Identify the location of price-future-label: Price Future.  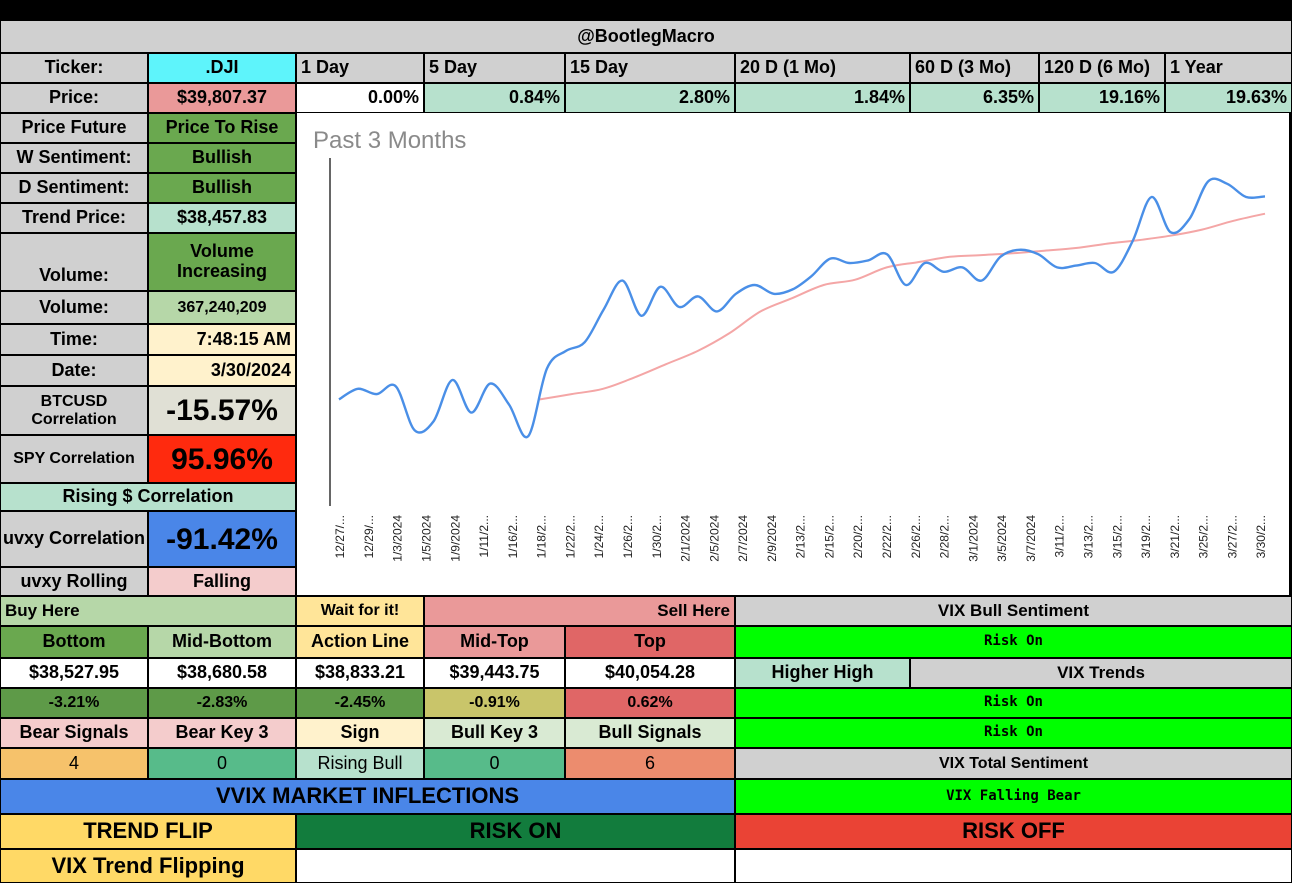
(74, 128).